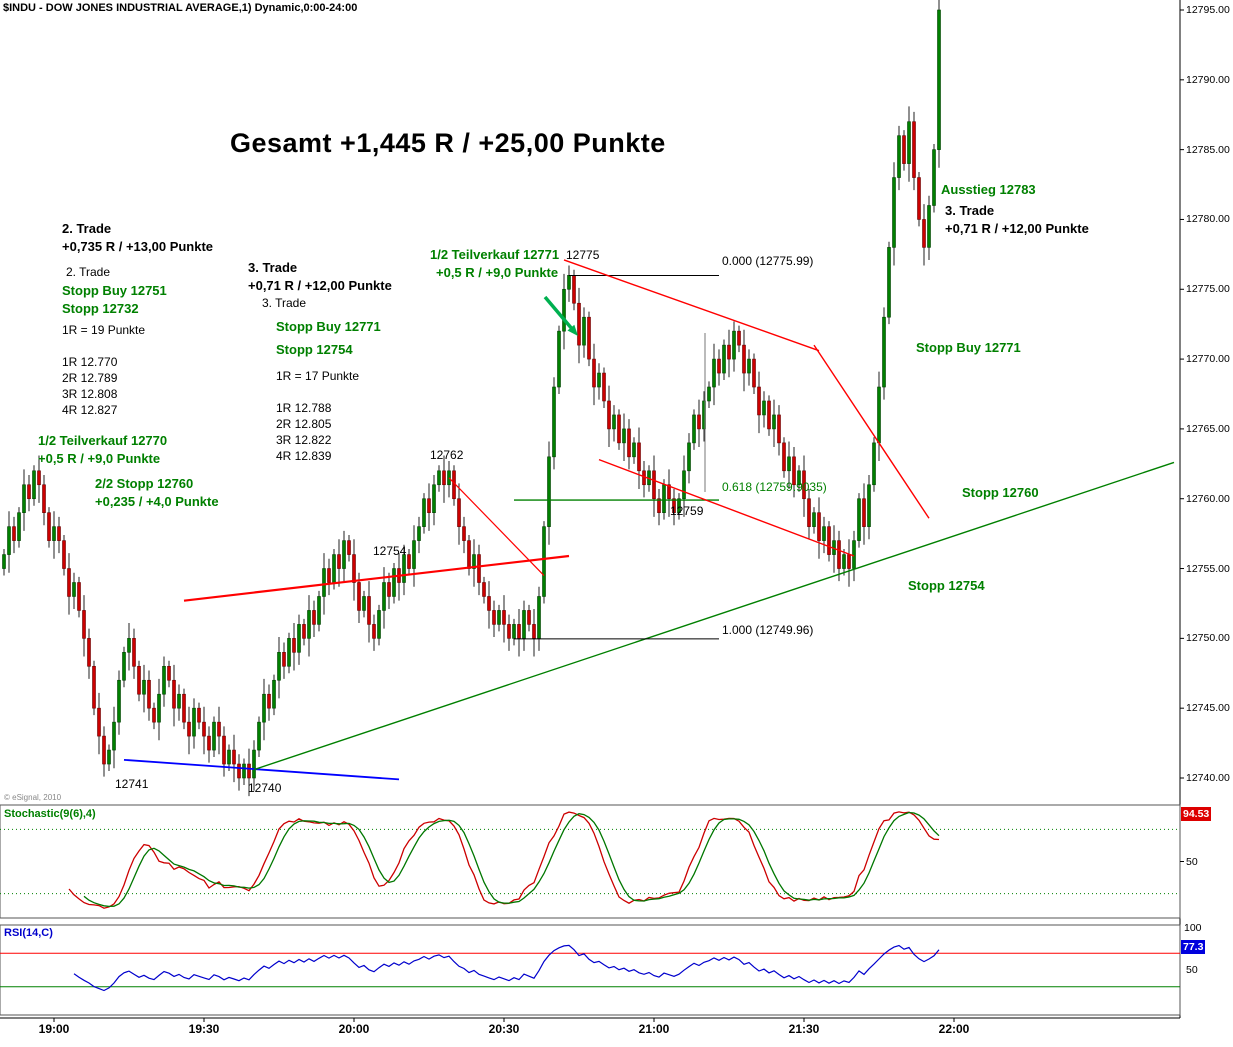  What do you see at coordinates (804, 1029) in the screenshot?
I see `axis-label: 21:30` at bounding box center [804, 1029].